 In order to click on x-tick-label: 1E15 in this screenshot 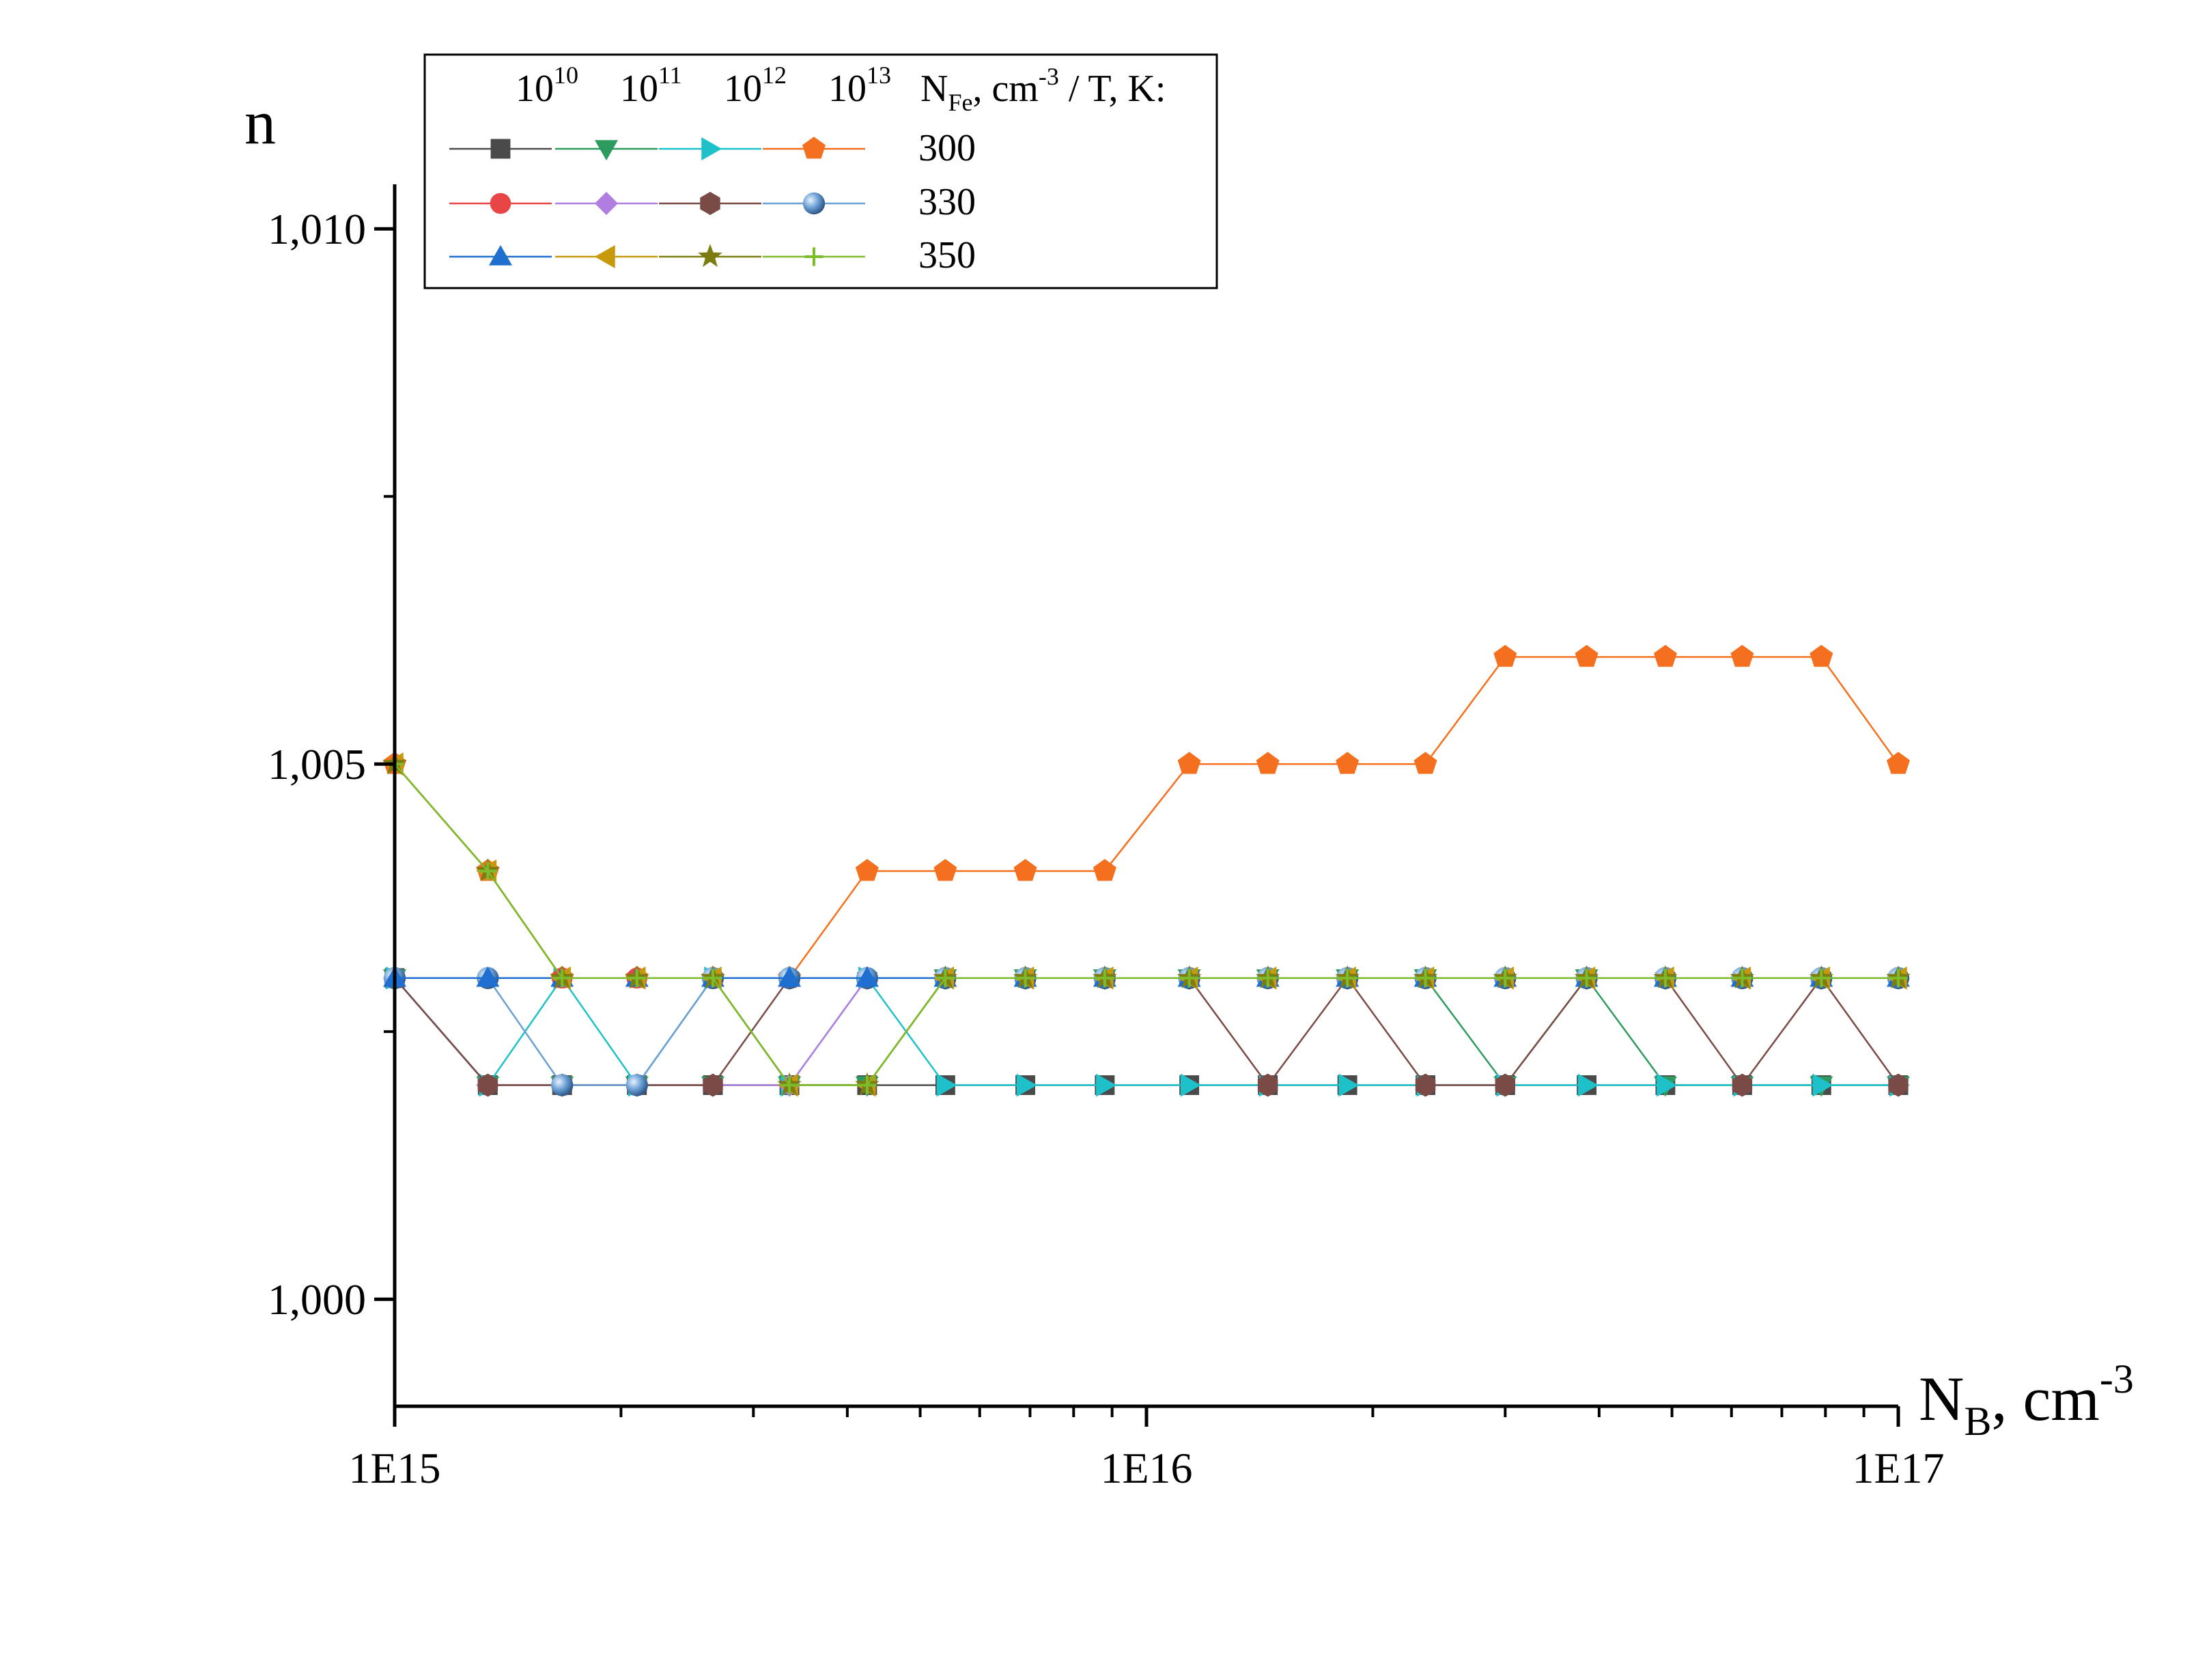, I will do `click(394, 1468)`.